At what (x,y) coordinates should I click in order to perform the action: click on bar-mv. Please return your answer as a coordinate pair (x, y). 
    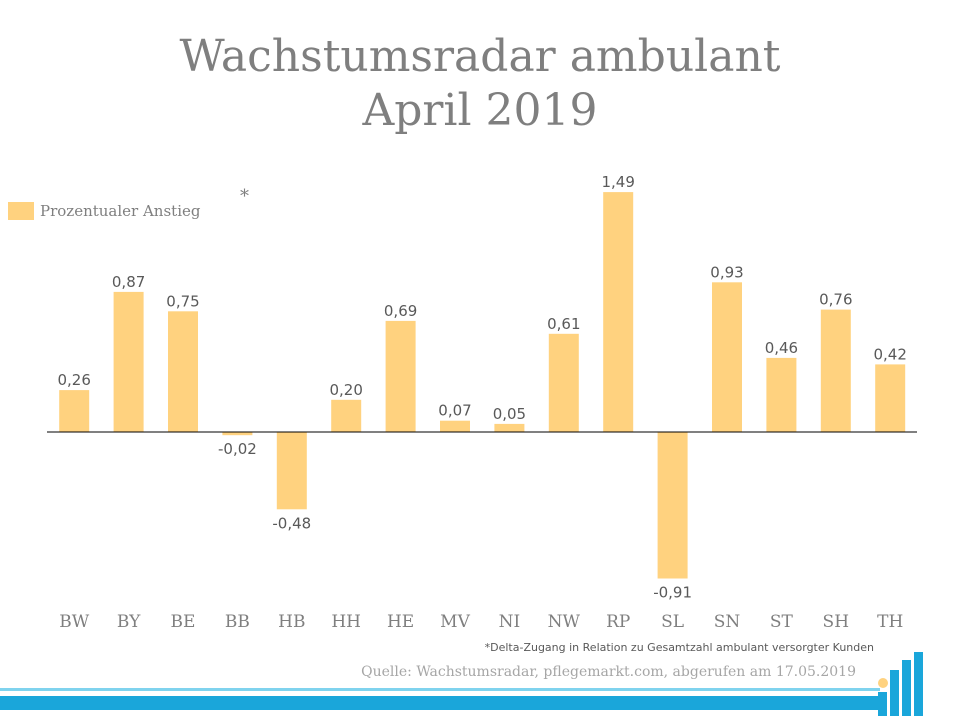
    Looking at the image, I should click on (455, 426).